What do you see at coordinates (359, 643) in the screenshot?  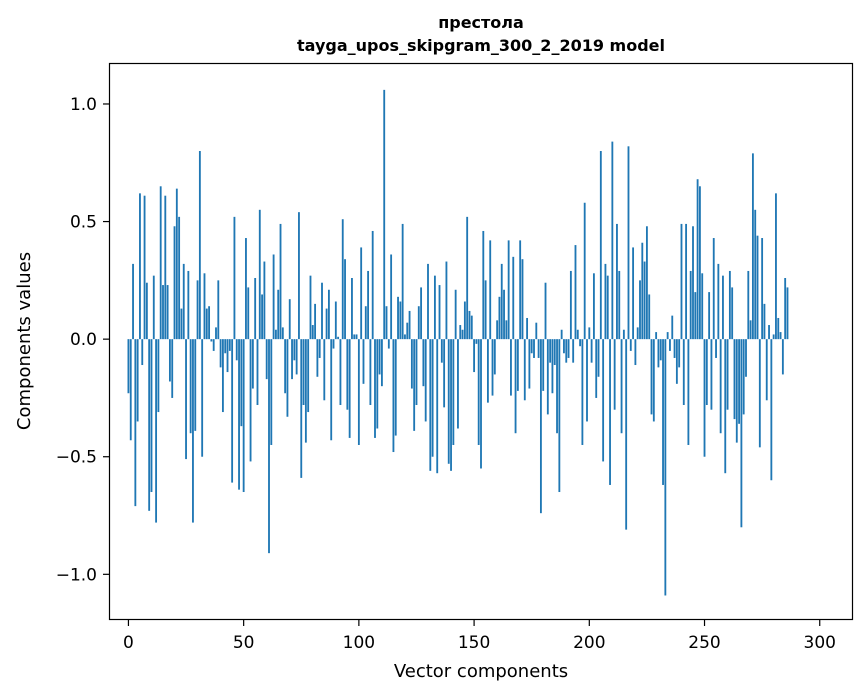 I see `x-tick-label: 100` at bounding box center [359, 643].